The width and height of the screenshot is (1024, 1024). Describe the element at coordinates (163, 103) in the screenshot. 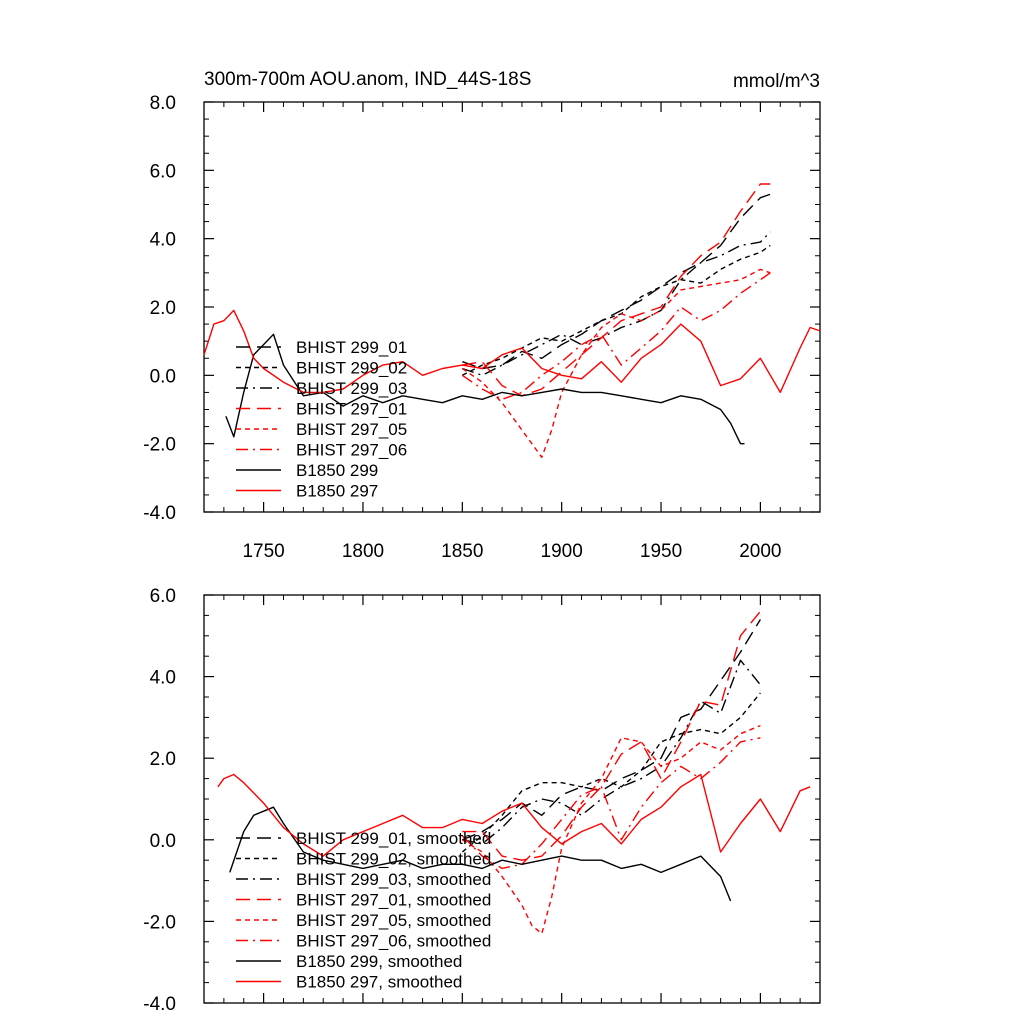

I see `y-tick-label: 8.0` at that location.